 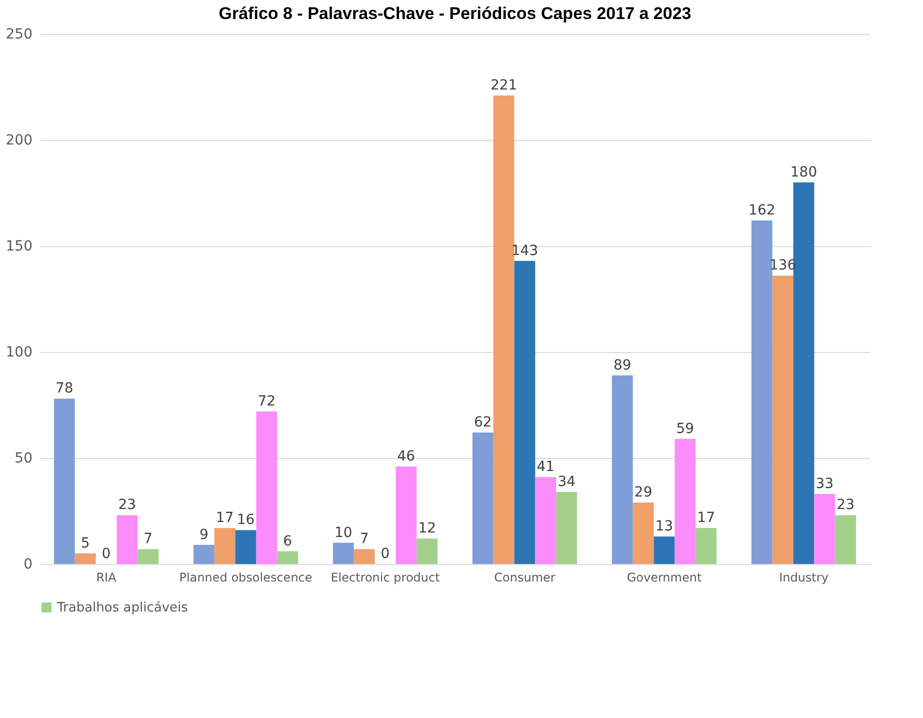 I want to click on data-label: 162, so click(x=762, y=210).